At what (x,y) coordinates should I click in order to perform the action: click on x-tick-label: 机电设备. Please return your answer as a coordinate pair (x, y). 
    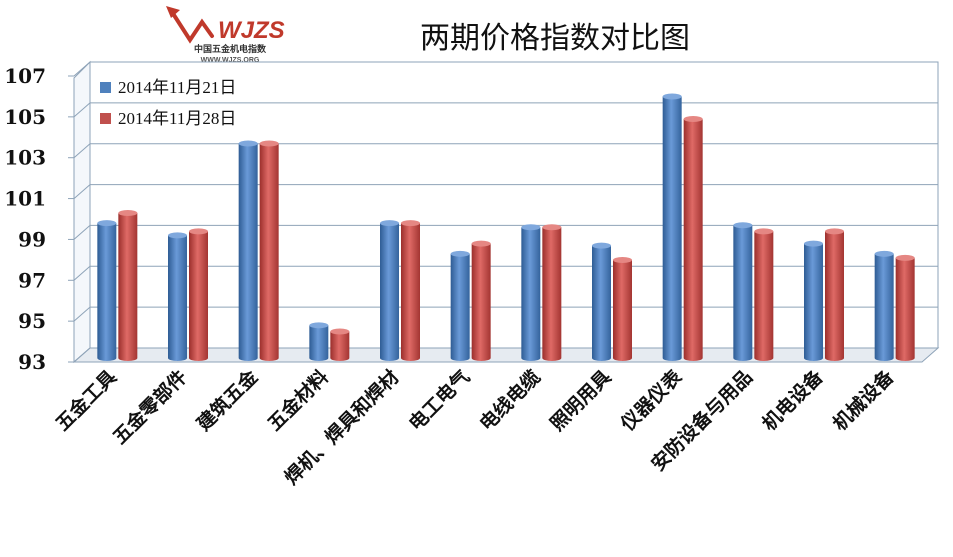
    Looking at the image, I should click on (793, 400).